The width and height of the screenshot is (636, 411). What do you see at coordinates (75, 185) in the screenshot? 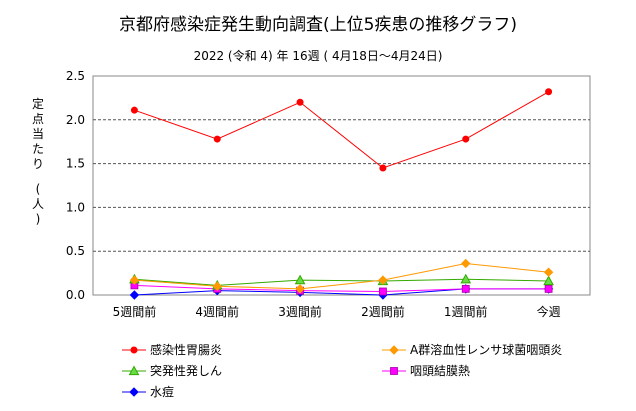
I see `y-axis-ticks: 0.0 0.5 1.0 1.5 2.0 2.5` at bounding box center [75, 185].